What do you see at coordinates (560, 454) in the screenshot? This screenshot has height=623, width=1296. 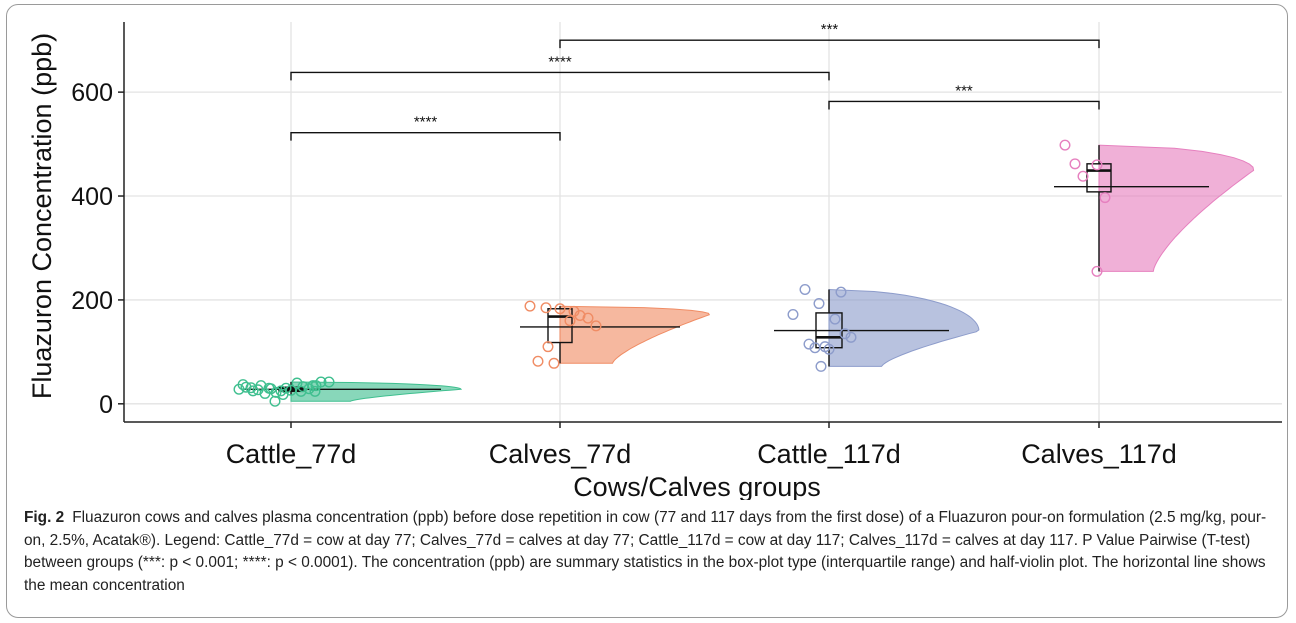 I see `x-tick-label: Calves_77d` at bounding box center [560, 454].